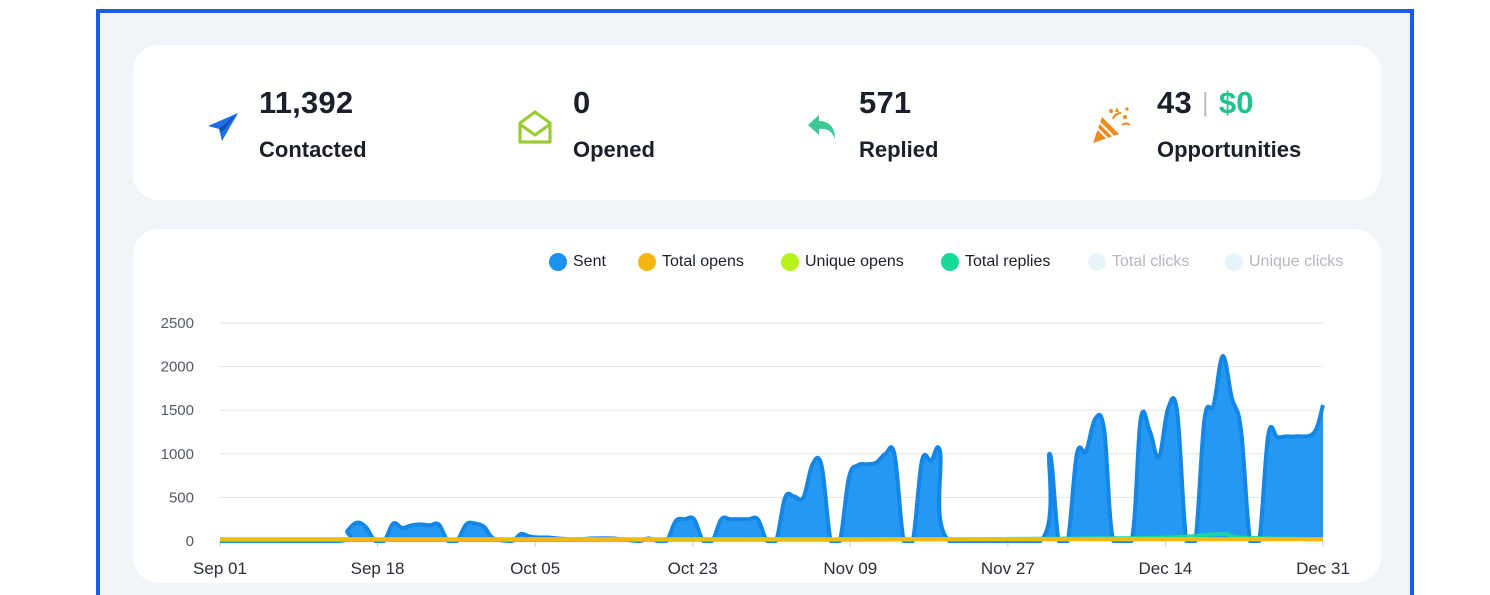 The image size is (1490, 595). What do you see at coordinates (823, 127) in the screenshot?
I see `reply-arrow-icon` at bounding box center [823, 127].